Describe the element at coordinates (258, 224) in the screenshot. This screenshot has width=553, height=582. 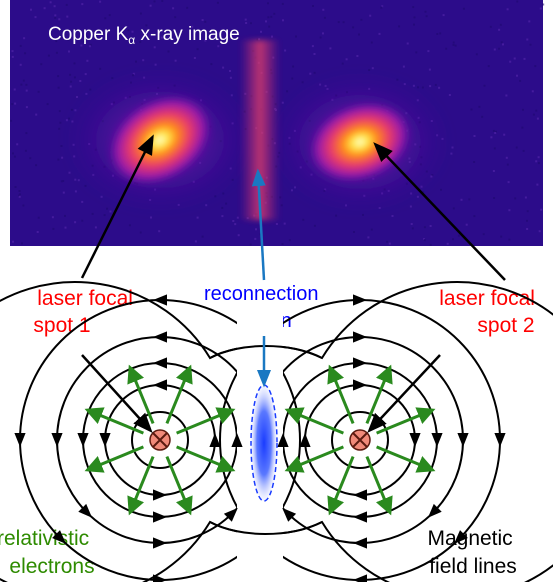
I see `pointer-arrow-reconnection` at that location.